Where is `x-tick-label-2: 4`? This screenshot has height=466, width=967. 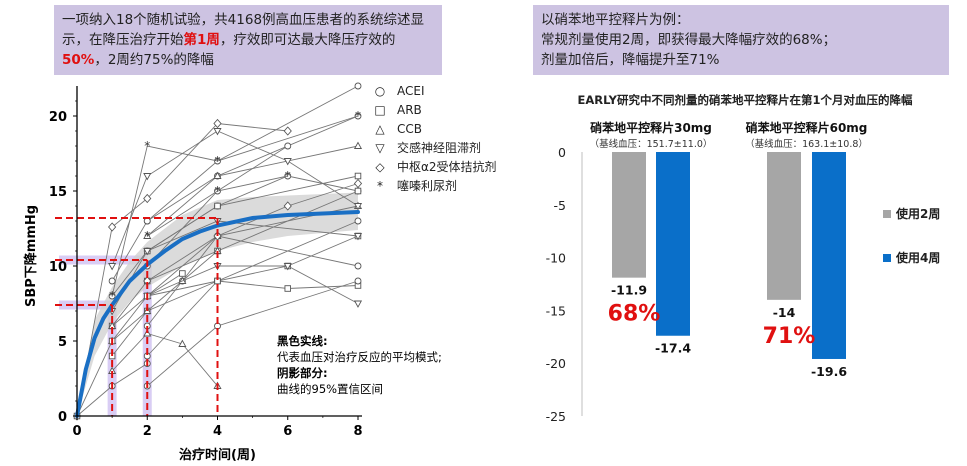
x-tick-label-2: 4 is located at coordinates (217, 431).